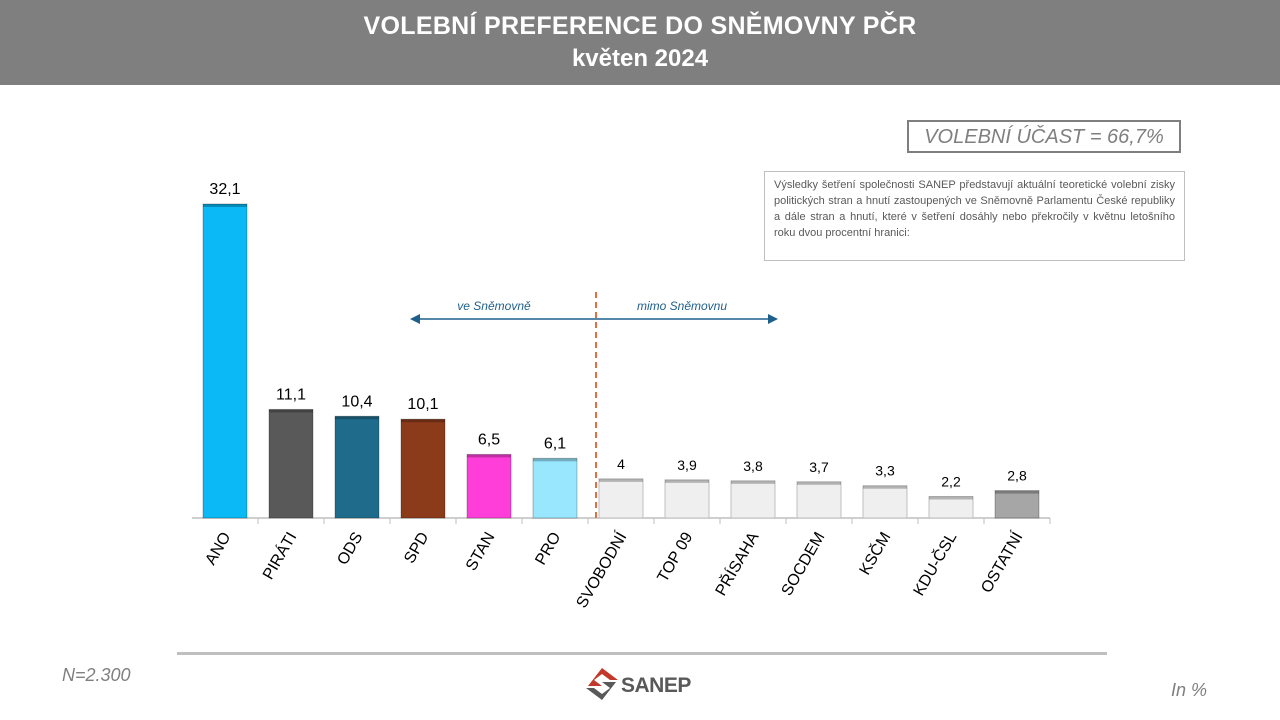 The height and width of the screenshot is (720, 1280). What do you see at coordinates (819, 467) in the screenshot?
I see `value-label-socdem: 3,7` at bounding box center [819, 467].